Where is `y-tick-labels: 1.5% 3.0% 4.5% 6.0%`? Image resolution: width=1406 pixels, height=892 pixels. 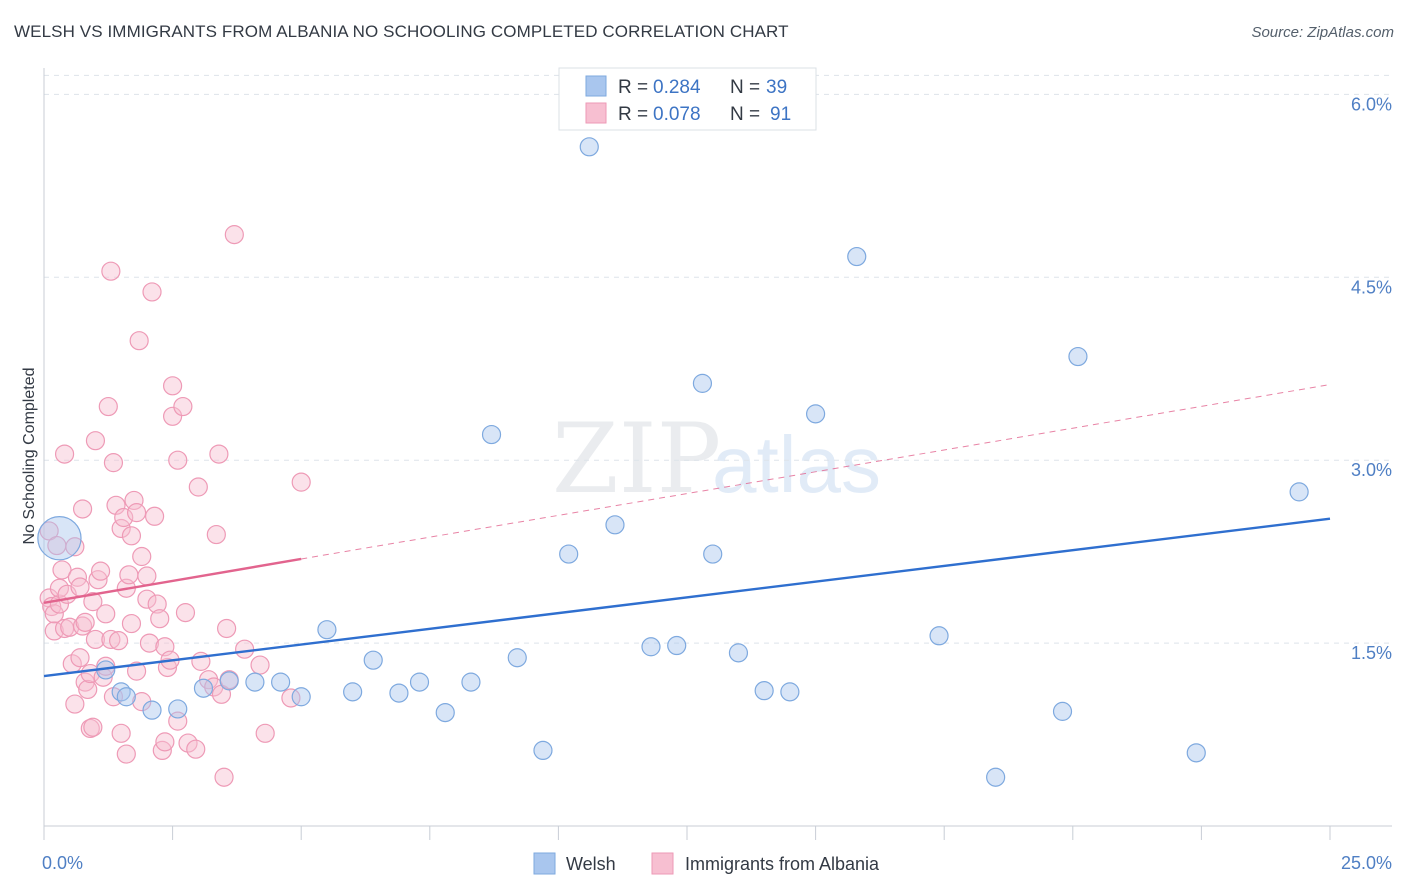 y-tick-labels: 1.5% 3.0% 4.5% 6.0% is located at coordinates (1371, 378).